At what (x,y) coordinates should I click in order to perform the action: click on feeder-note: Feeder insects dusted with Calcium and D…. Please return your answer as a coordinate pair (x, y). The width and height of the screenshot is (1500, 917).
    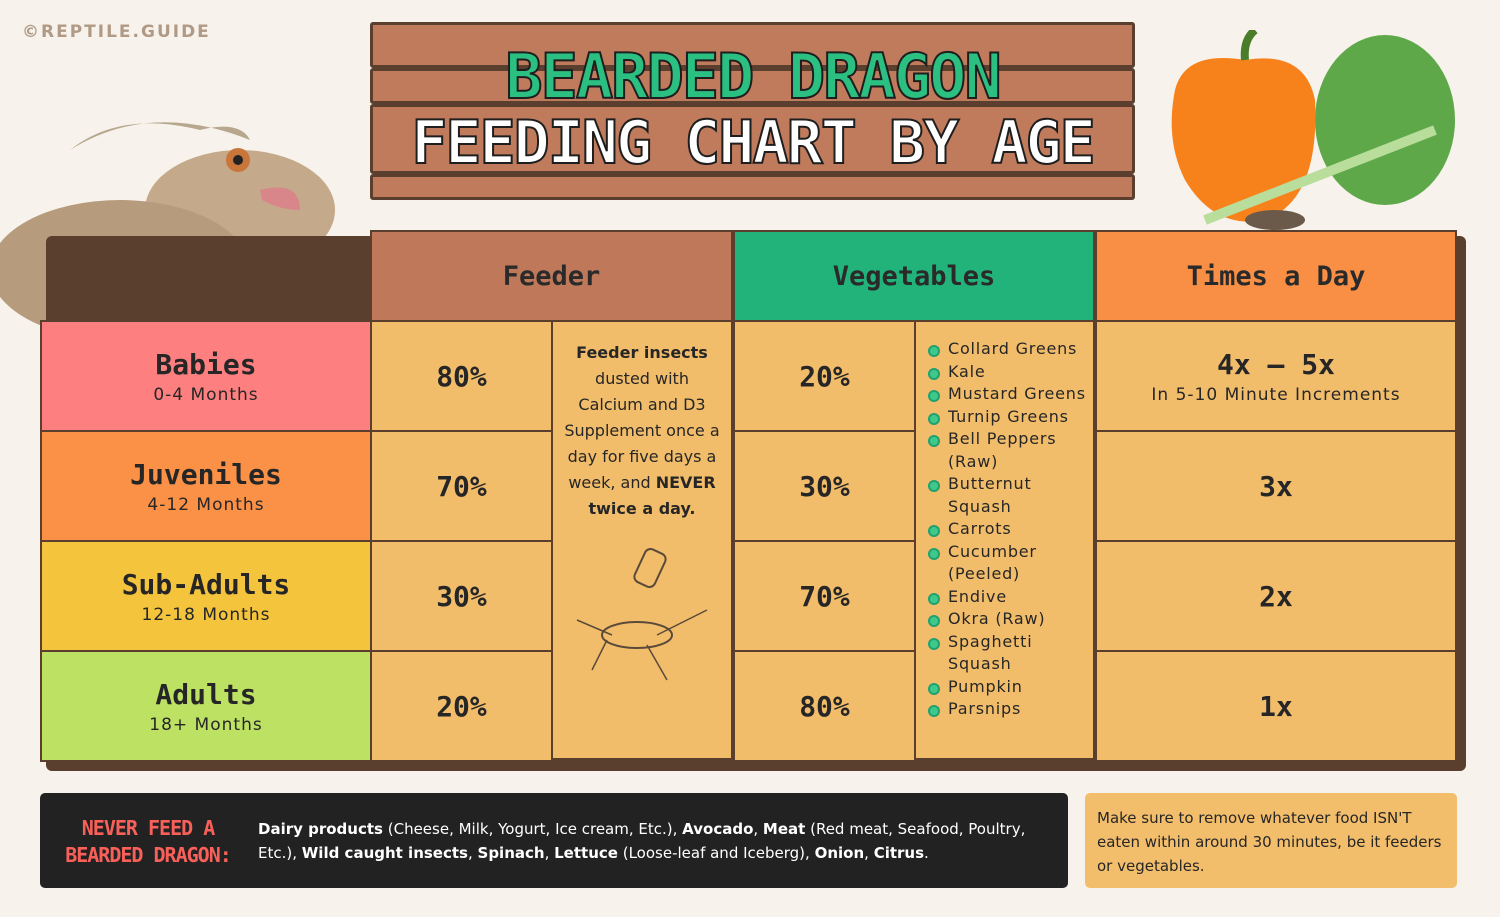
    Looking at the image, I should click on (642, 540).